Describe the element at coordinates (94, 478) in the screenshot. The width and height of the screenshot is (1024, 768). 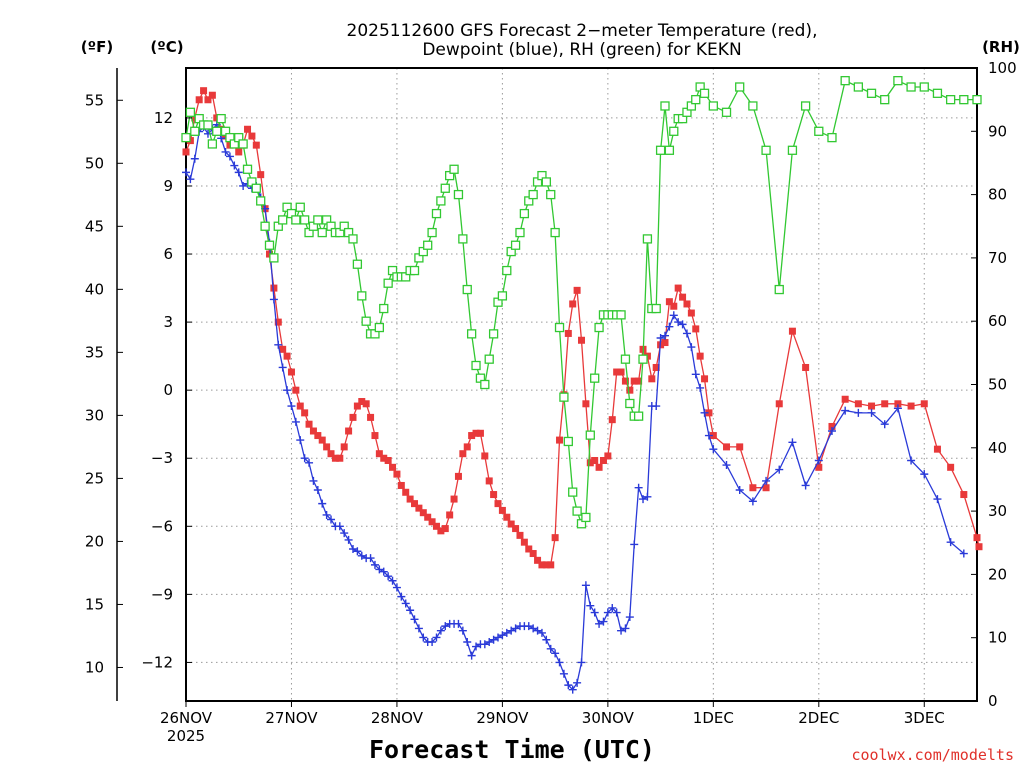
I see `fahrenheit-tick-label: 25` at that location.